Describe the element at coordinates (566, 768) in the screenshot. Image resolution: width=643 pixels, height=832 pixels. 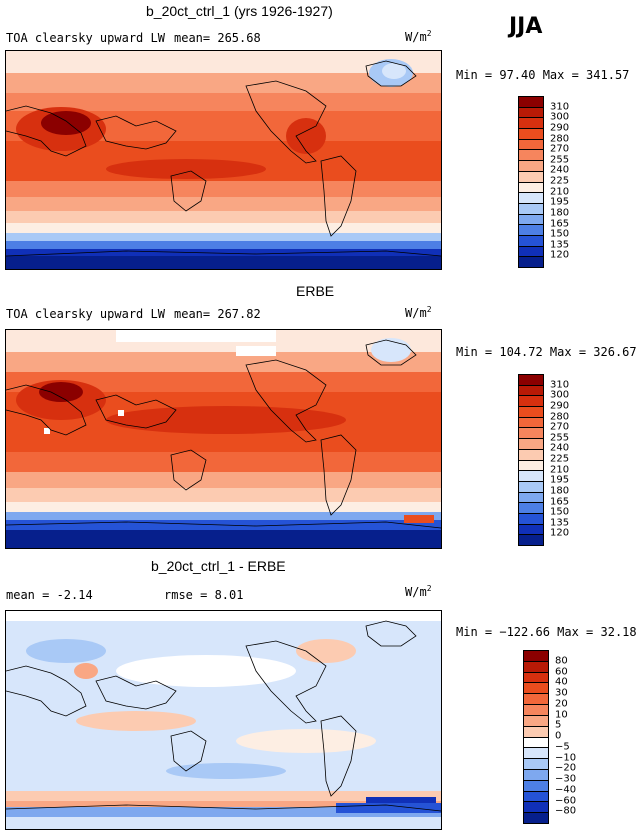
I see `colorbar-tick-label: −20` at that location.